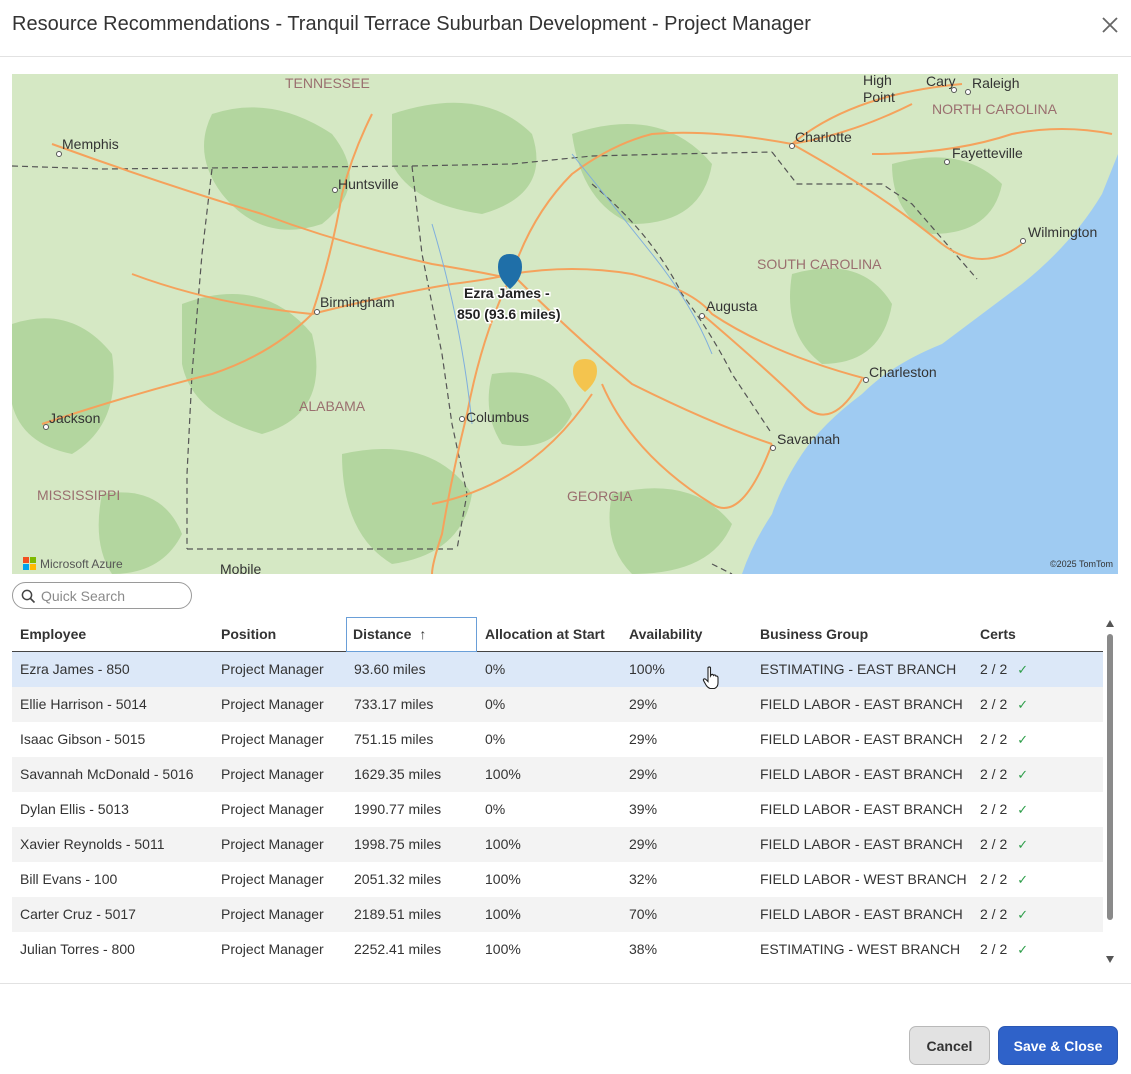 The height and width of the screenshot is (1074, 1131). Describe the element at coordinates (639, 809) in the screenshot. I see `cell-availability: 39%` at that location.